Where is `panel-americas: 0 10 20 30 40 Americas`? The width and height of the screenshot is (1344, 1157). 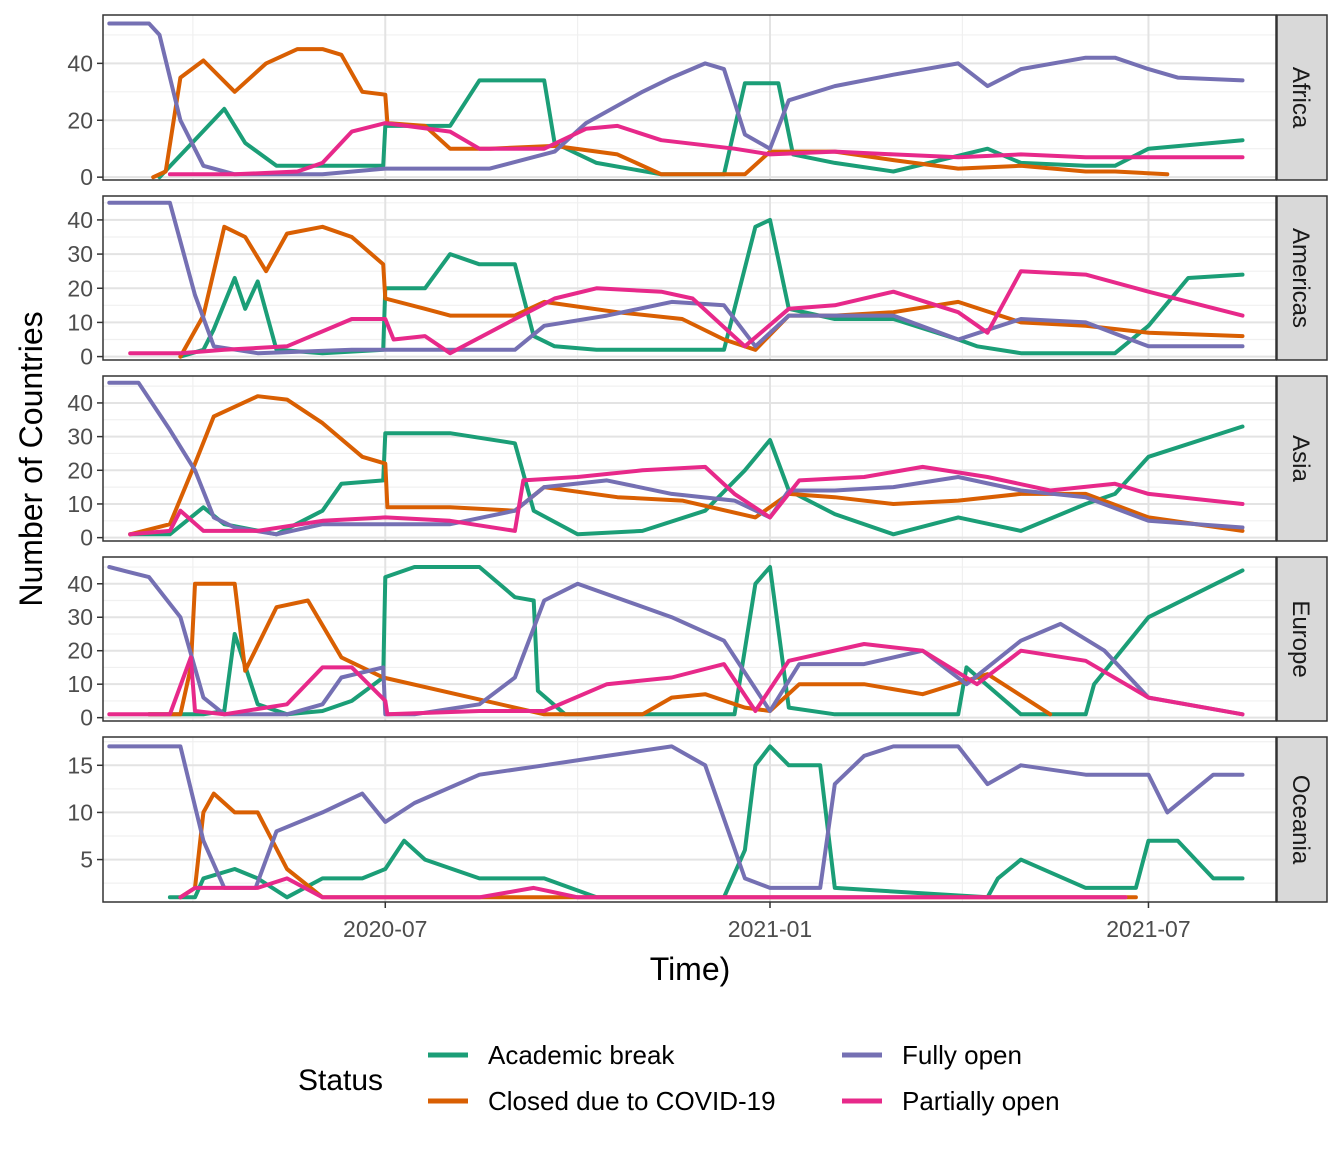
panel-americas: 0 10 20 30 40 Americas is located at coordinates (697, 282).